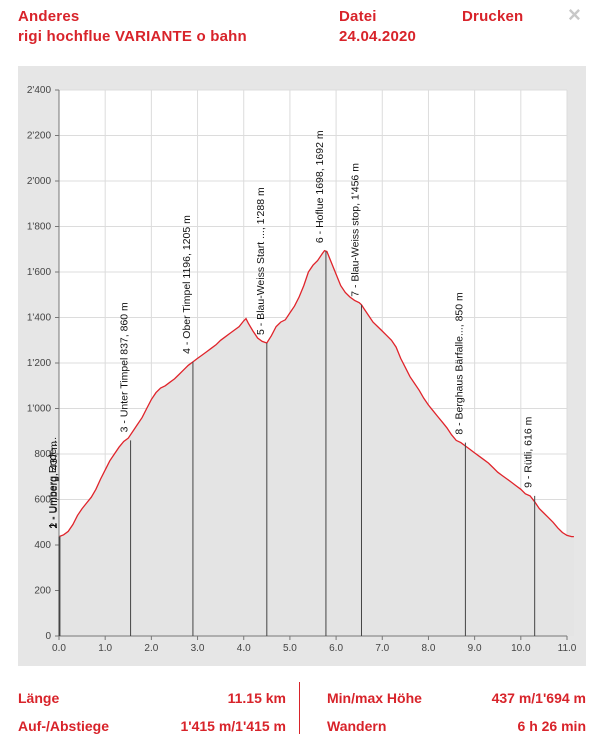  What do you see at coordinates (105, 648) in the screenshot?
I see `x-tick-label: 1.0` at bounding box center [105, 648].